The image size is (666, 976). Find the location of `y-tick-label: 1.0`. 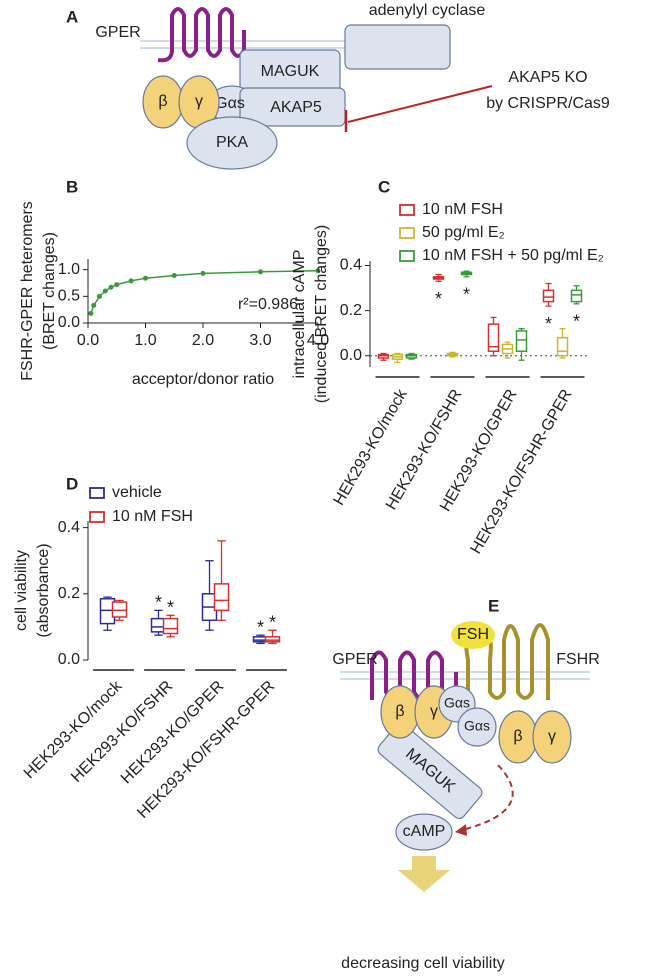

y-tick-label: 1.0 is located at coordinates (69, 269).